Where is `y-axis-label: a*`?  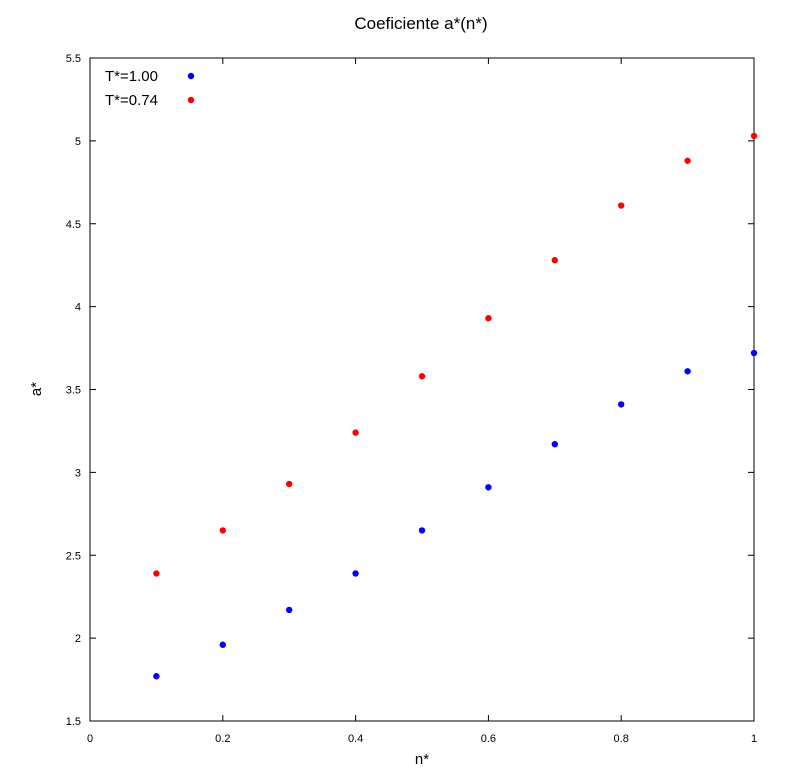
y-axis-label: a* is located at coordinates (36, 389).